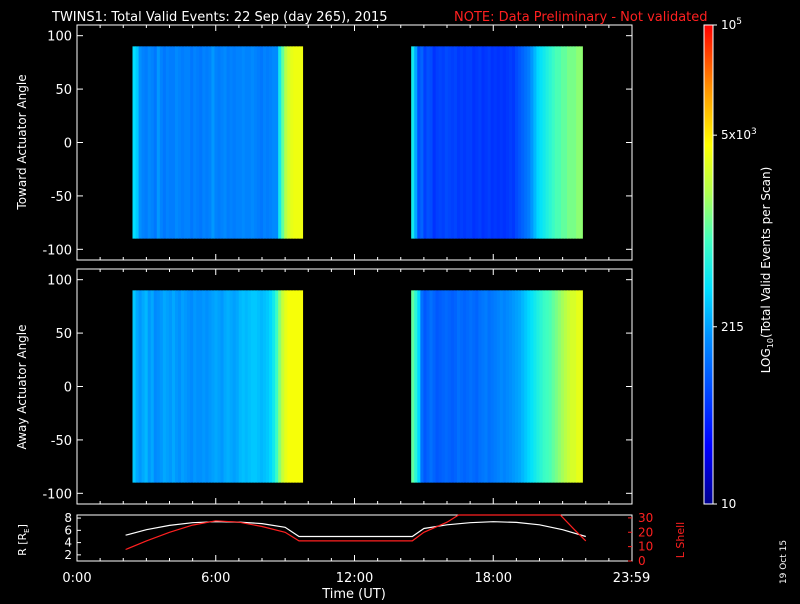 The height and width of the screenshot is (604, 800). Describe the element at coordinates (356, 532) in the screenshot. I see `lshell-series-line` at that location.